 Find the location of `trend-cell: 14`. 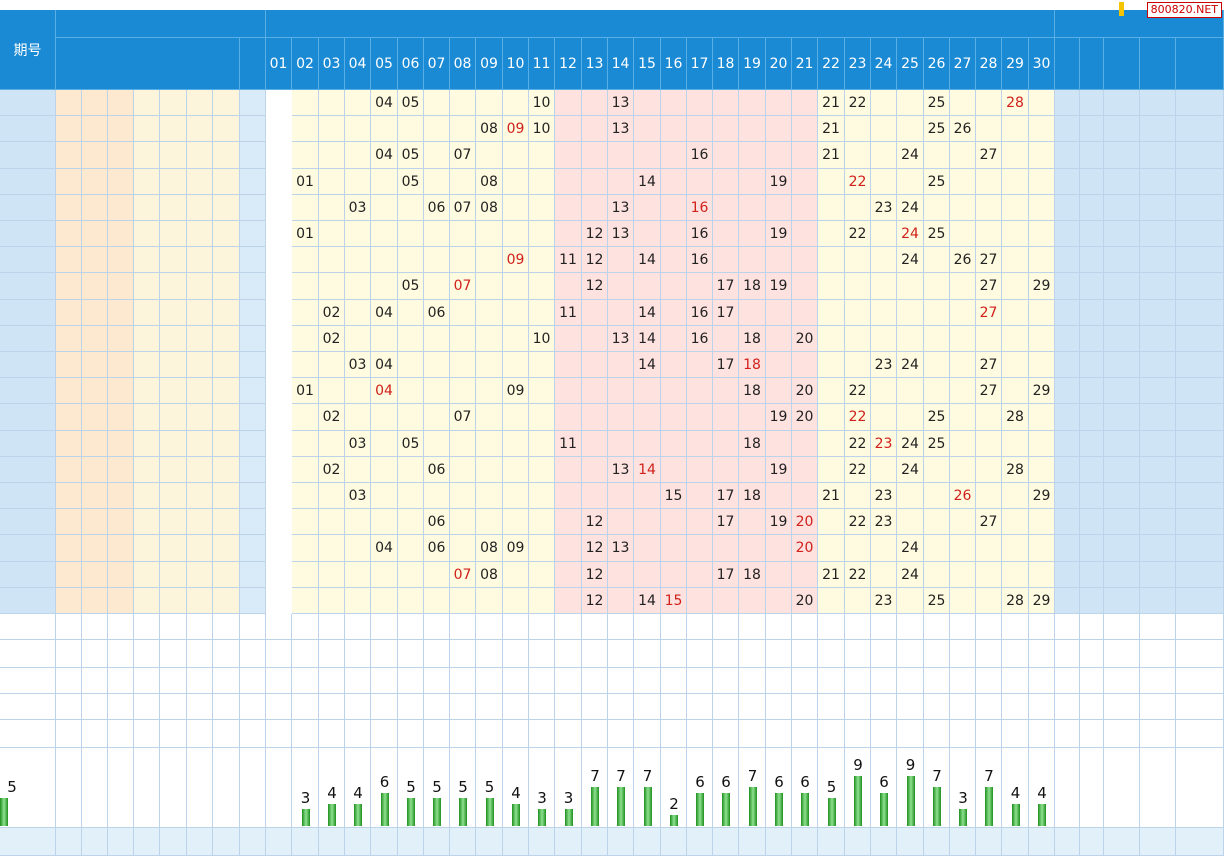

trend-cell: 14 is located at coordinates (647, 470).